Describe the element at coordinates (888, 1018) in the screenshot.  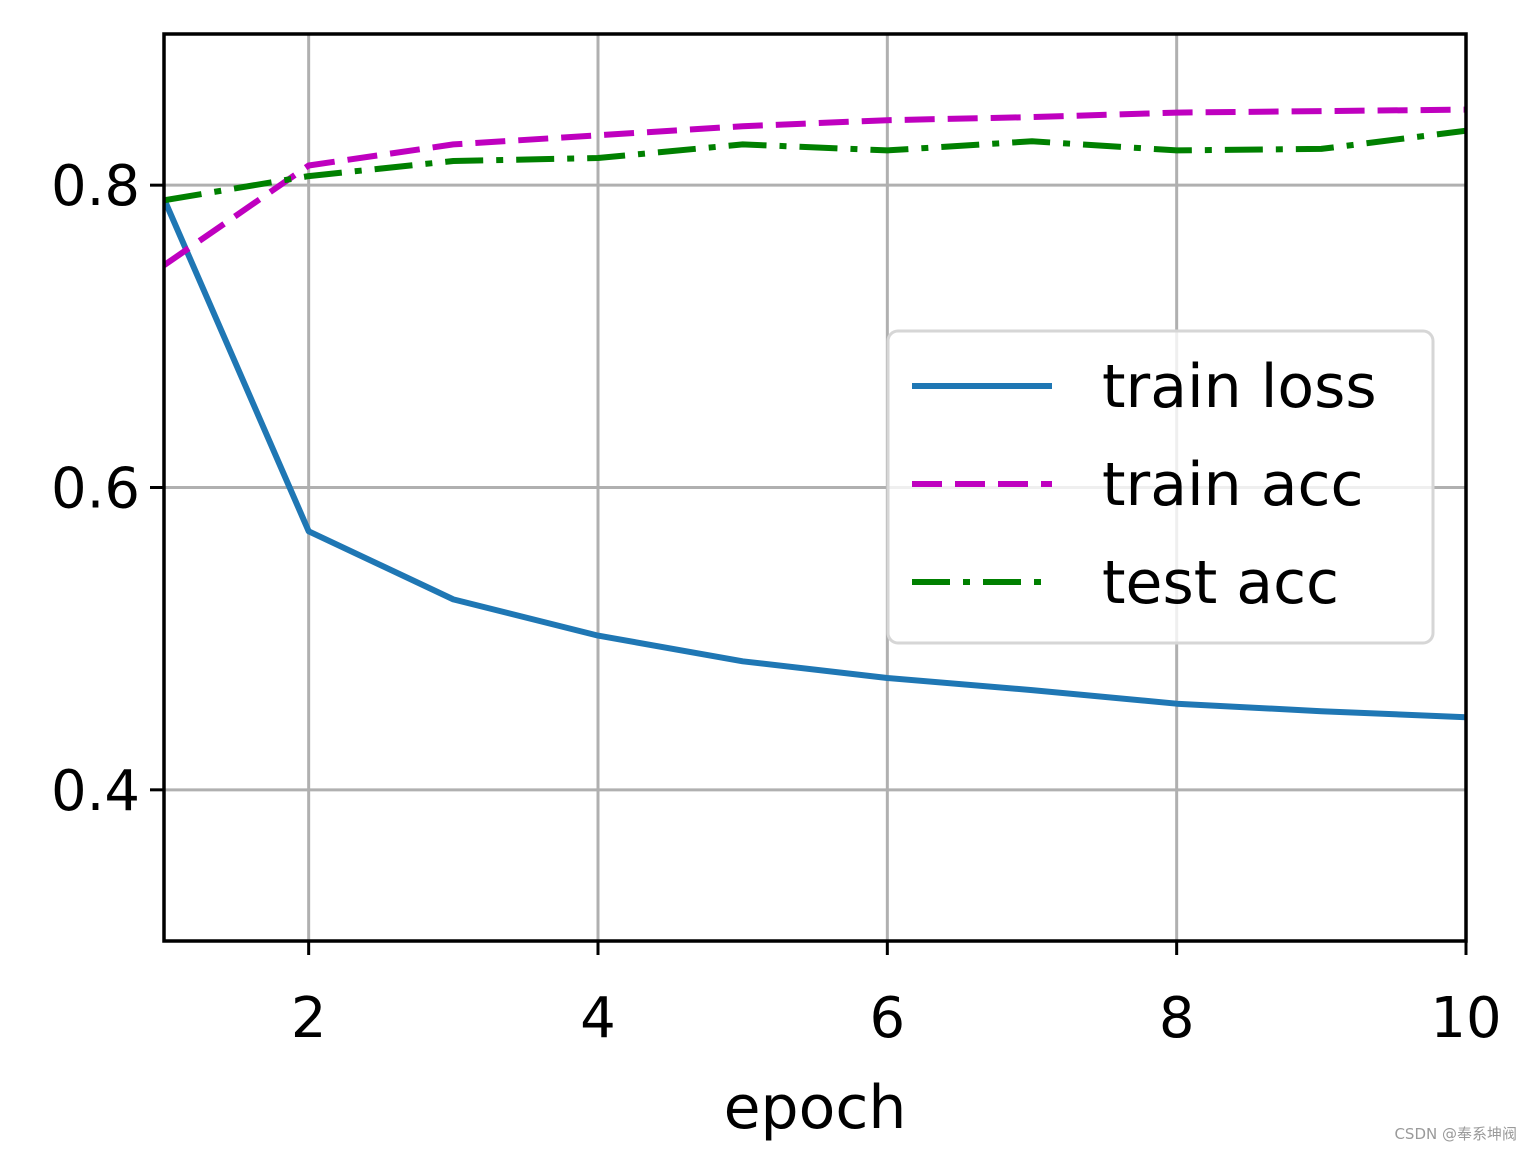
I see `x-tick-label: 6` at that location.